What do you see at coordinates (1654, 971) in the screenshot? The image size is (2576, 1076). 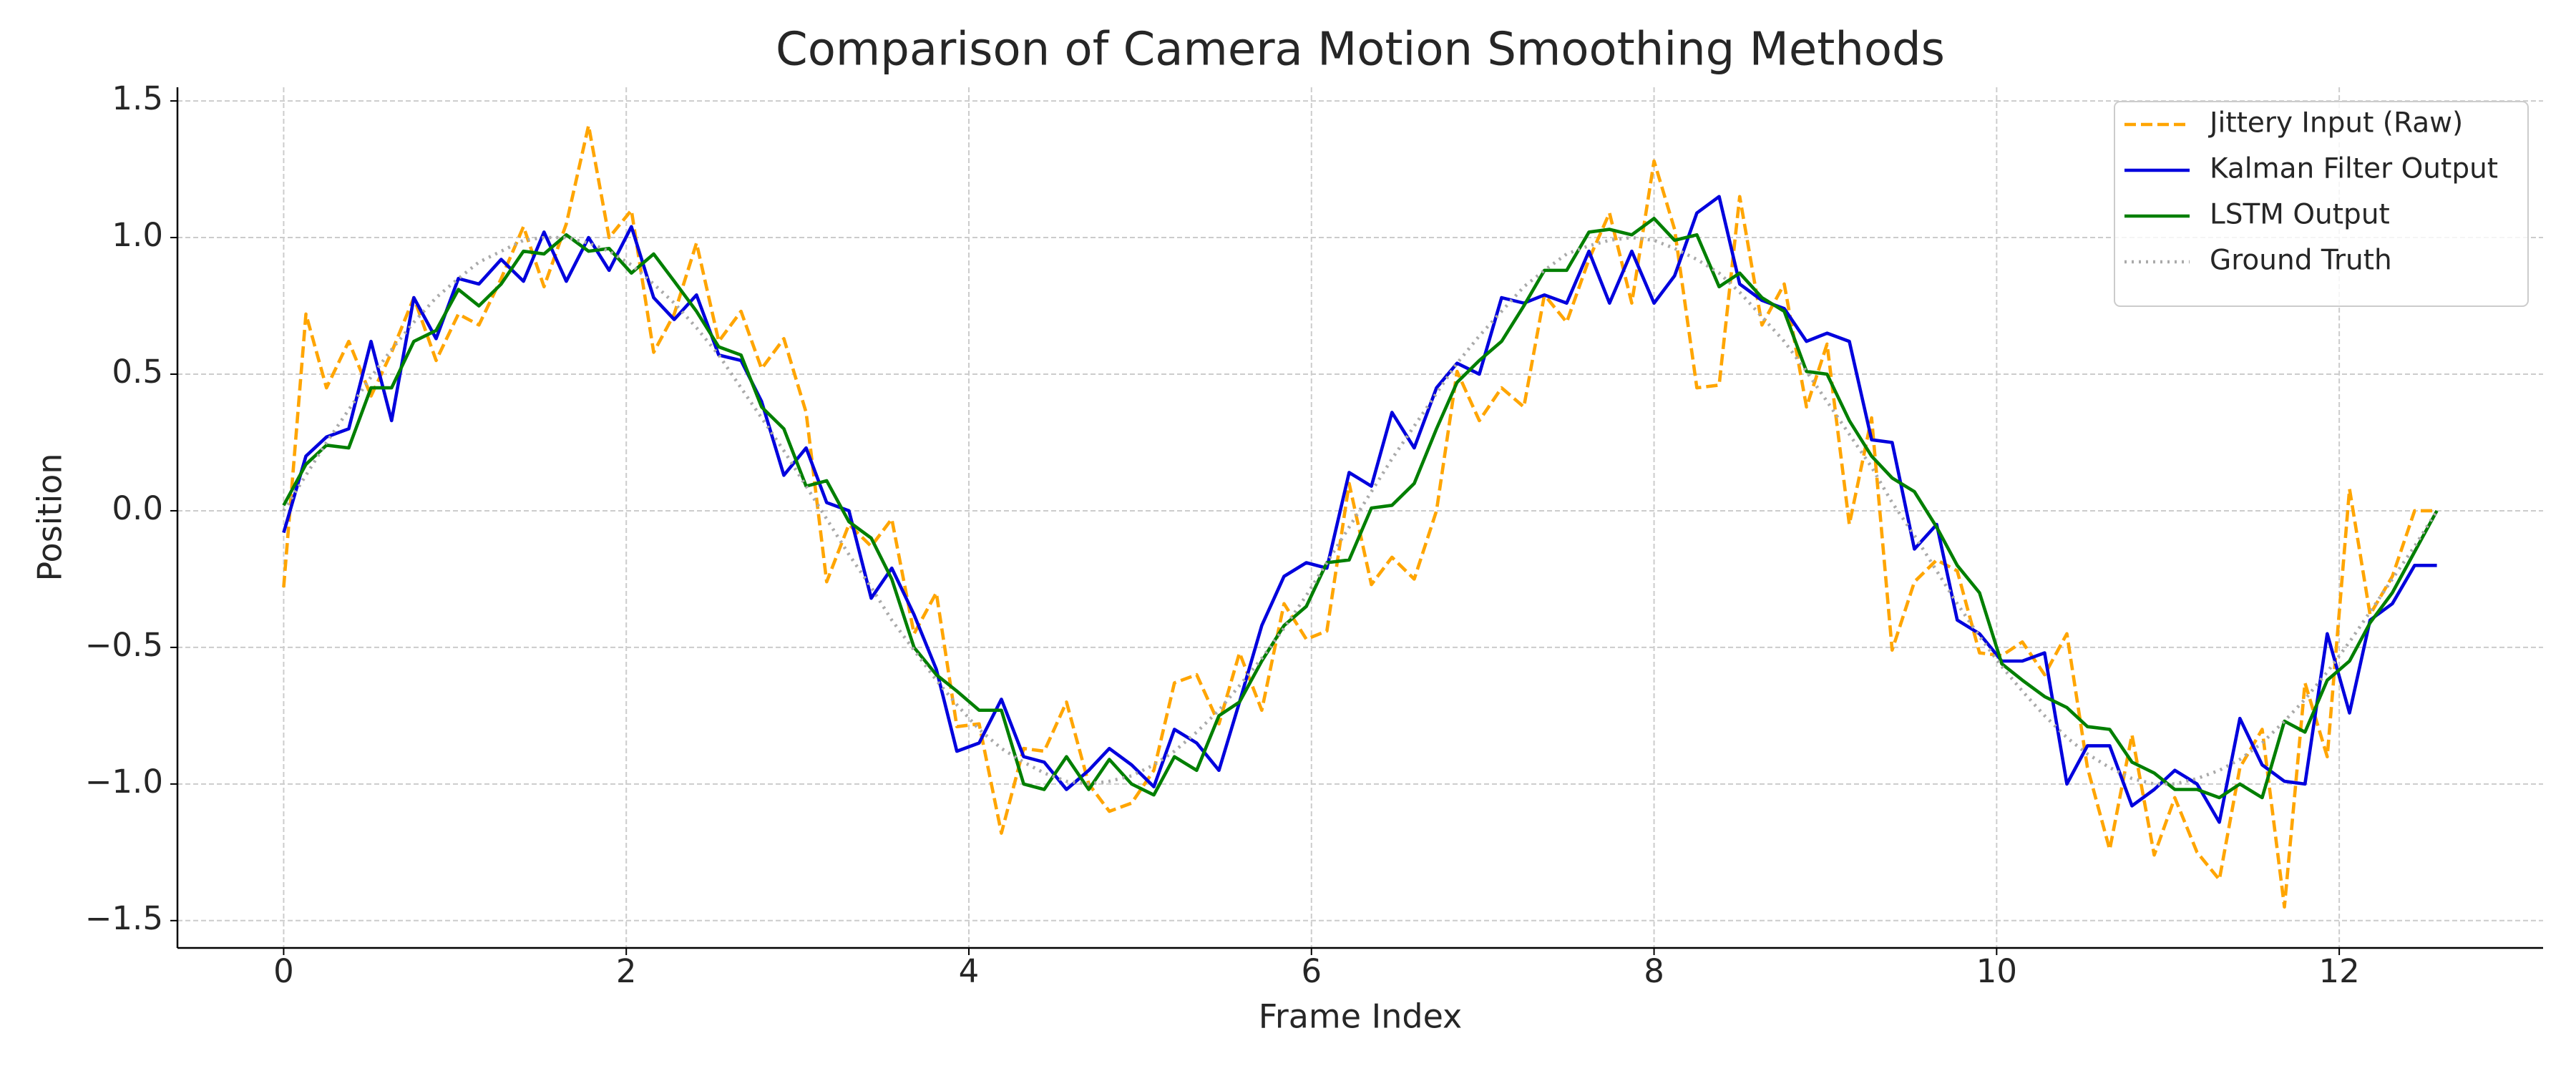 I see `x-tick-label: 8` at bounding box center [1654, 971].